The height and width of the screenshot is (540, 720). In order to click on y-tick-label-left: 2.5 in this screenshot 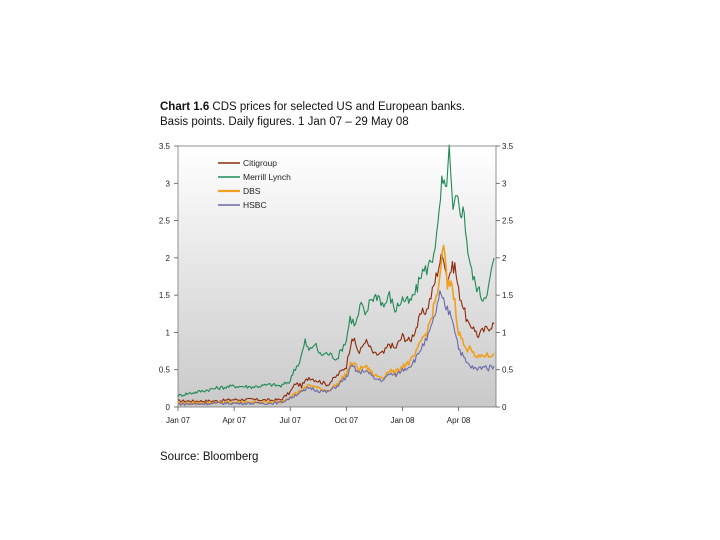, I will do `click(165, 221)`.